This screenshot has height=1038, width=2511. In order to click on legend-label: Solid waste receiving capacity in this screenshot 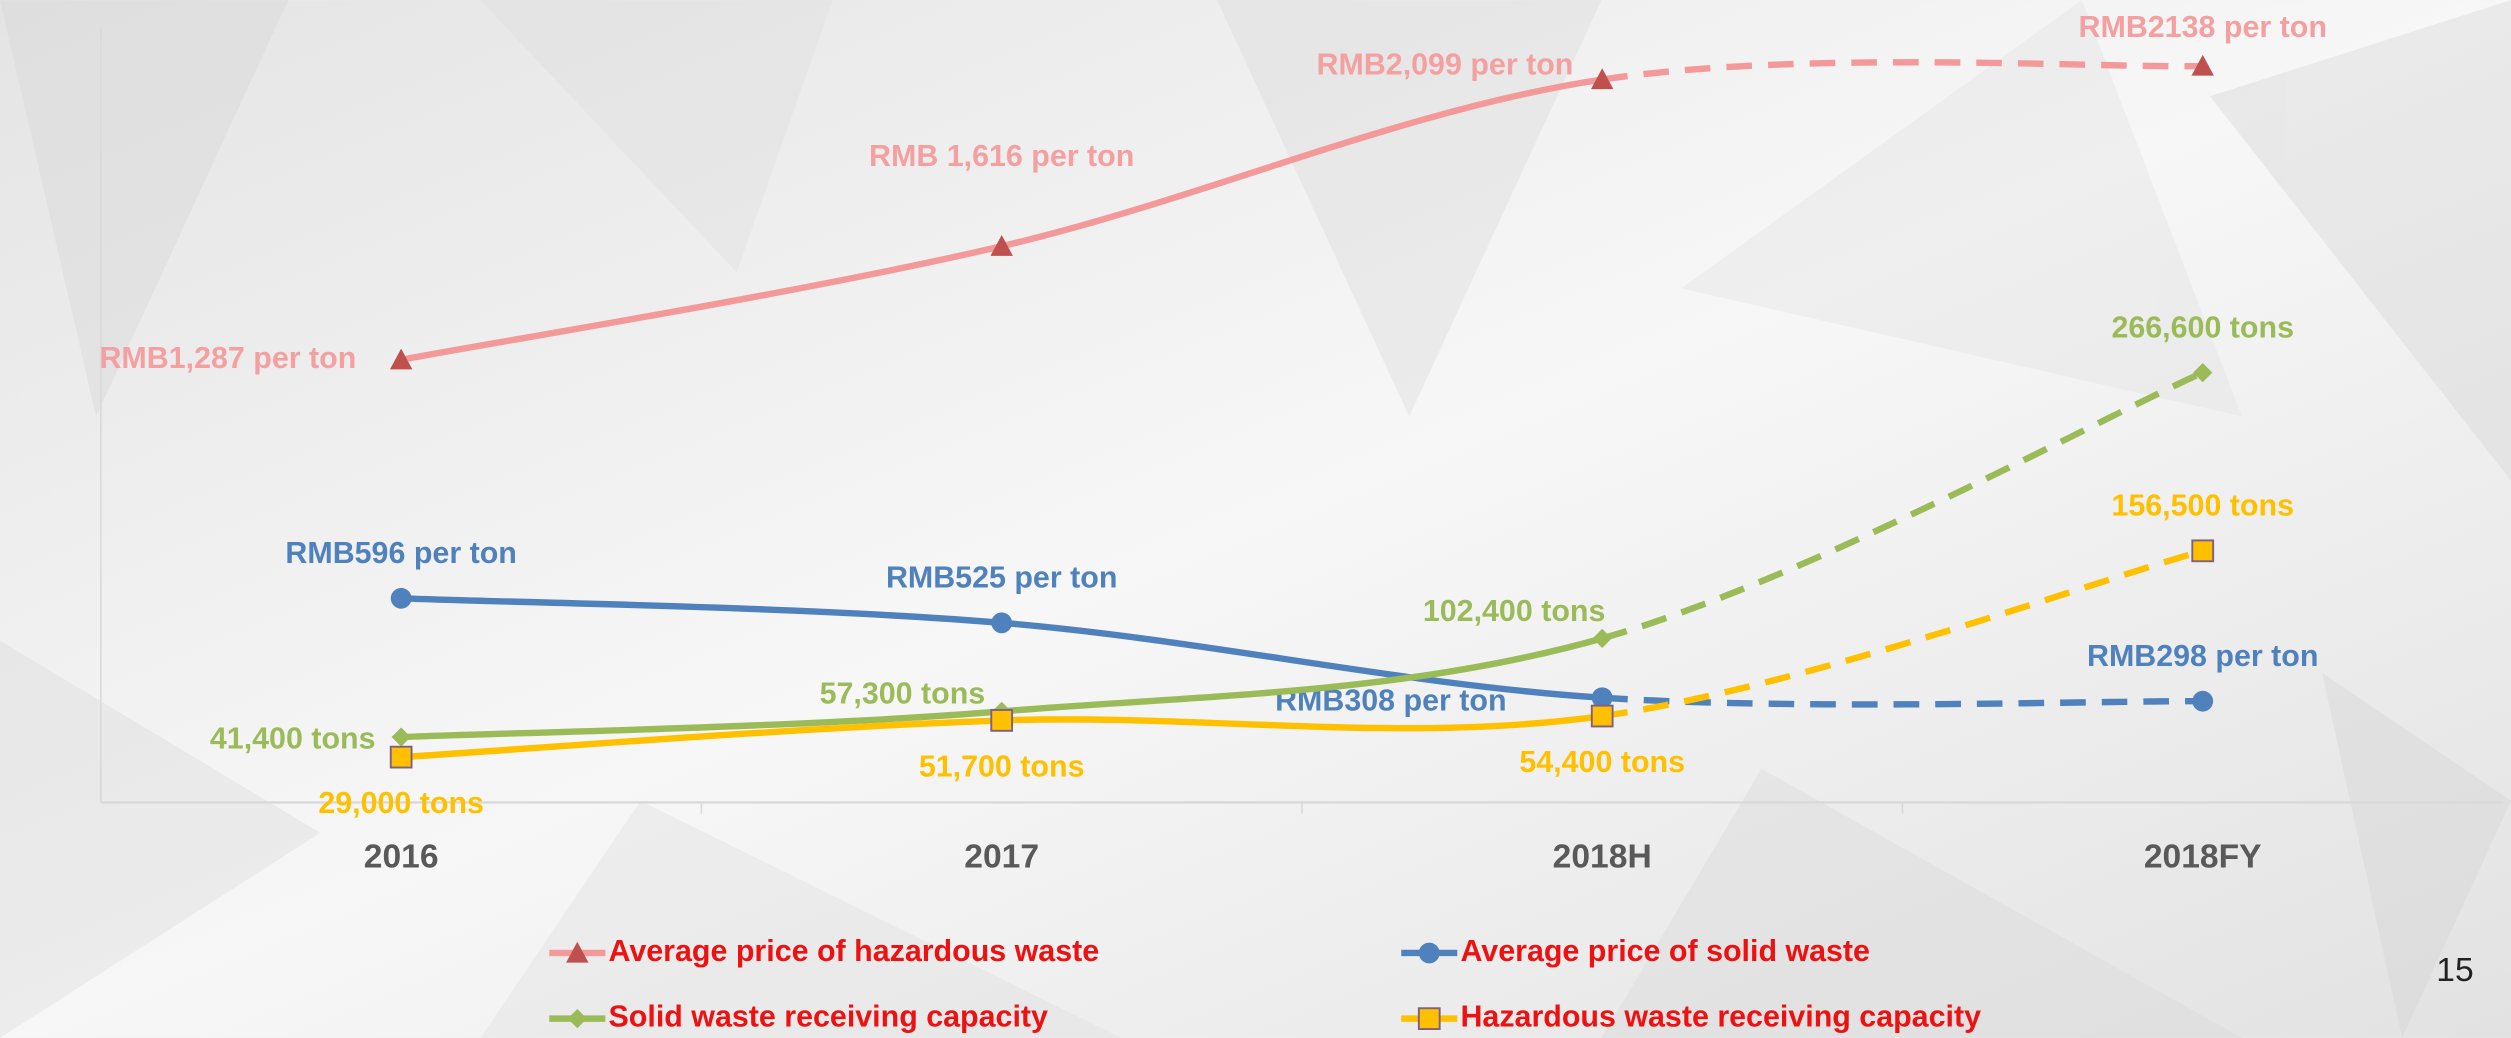, I will do `click(828, 1017)`.